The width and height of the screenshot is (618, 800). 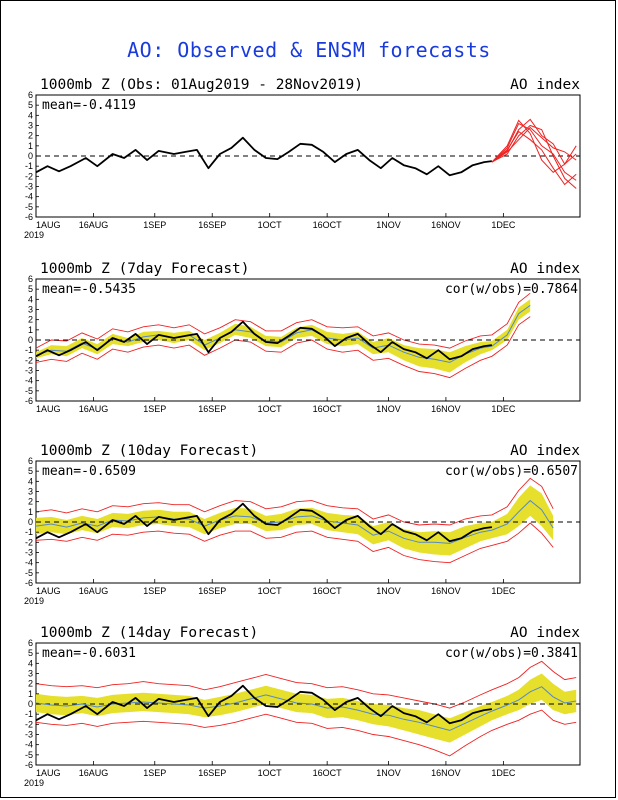 I want to click on x-tick-label: 1DEC, so click(x=503, y=409).